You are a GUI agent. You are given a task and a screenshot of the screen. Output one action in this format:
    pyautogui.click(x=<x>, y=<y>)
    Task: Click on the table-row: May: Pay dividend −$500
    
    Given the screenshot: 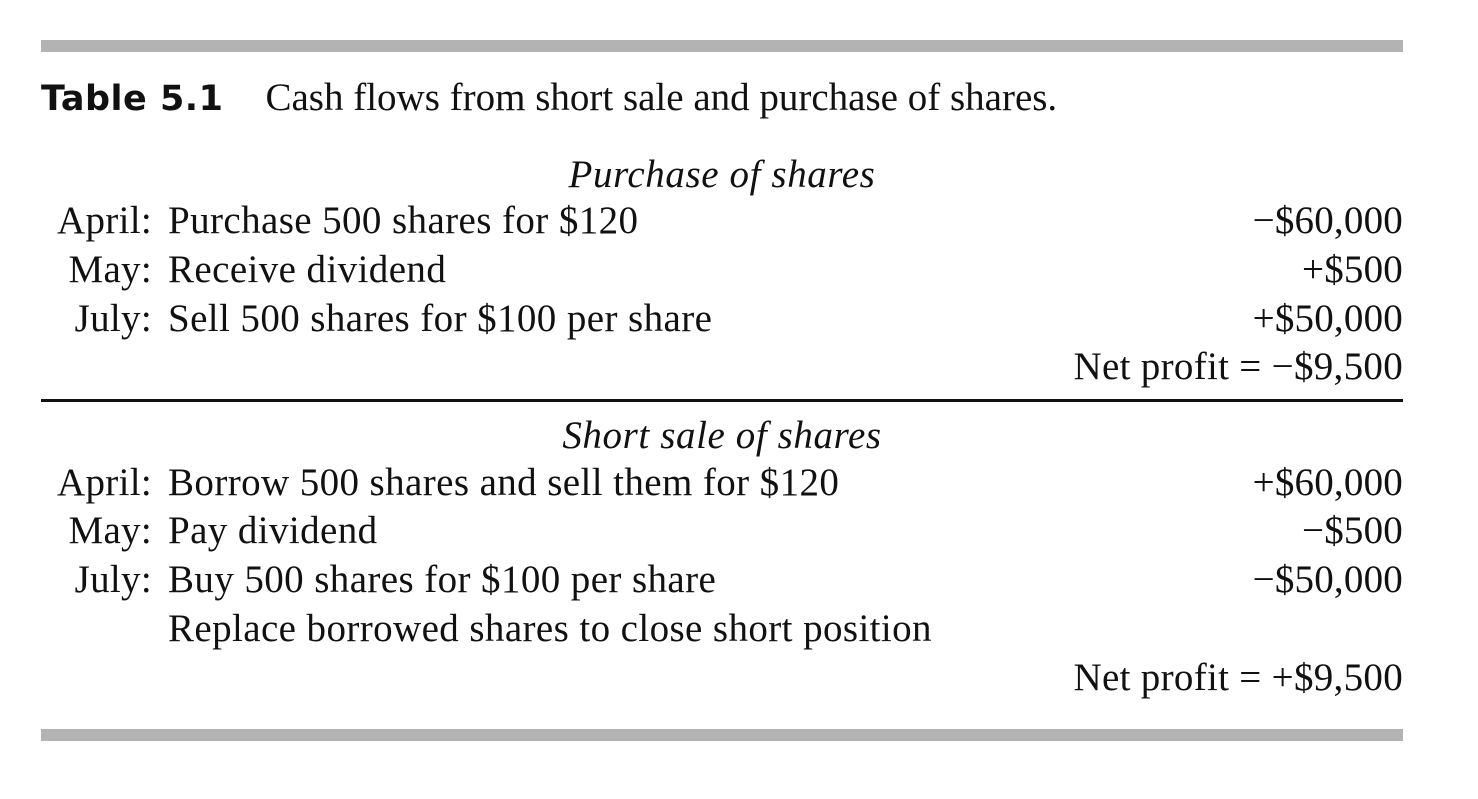 What is the action you would take?
    pyautogui.click(x=739, y=531)
    